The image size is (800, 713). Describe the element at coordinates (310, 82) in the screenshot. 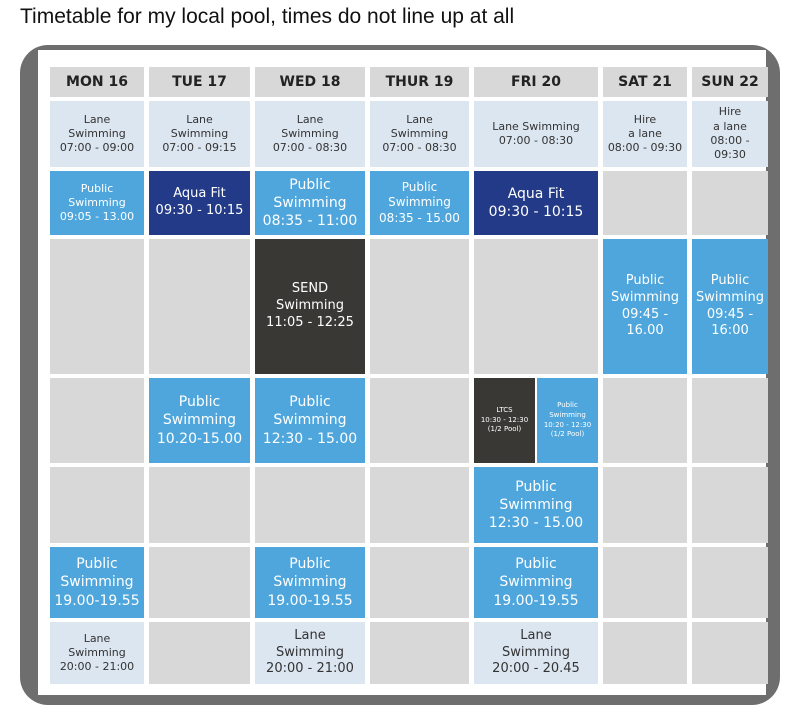

I see `header-wed: WED 18` at that location.